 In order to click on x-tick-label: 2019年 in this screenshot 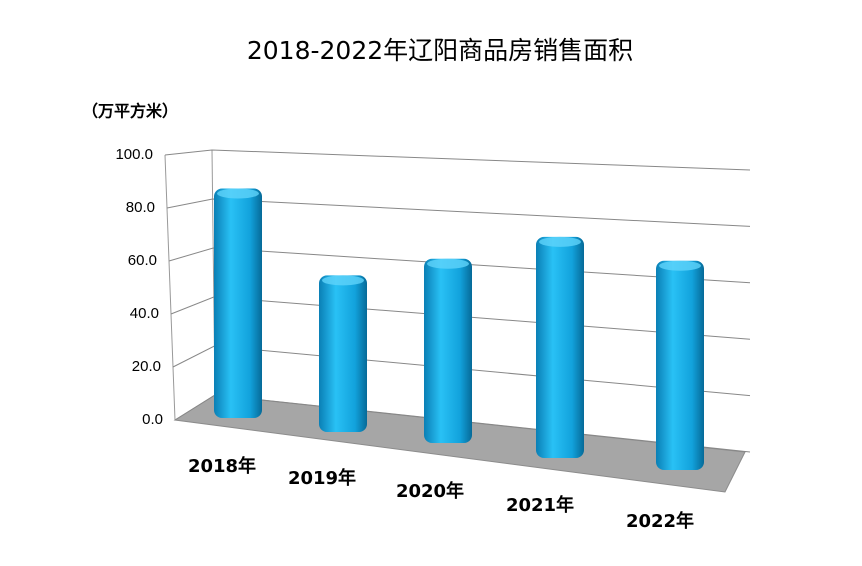, I will do `click(322, 478)`.